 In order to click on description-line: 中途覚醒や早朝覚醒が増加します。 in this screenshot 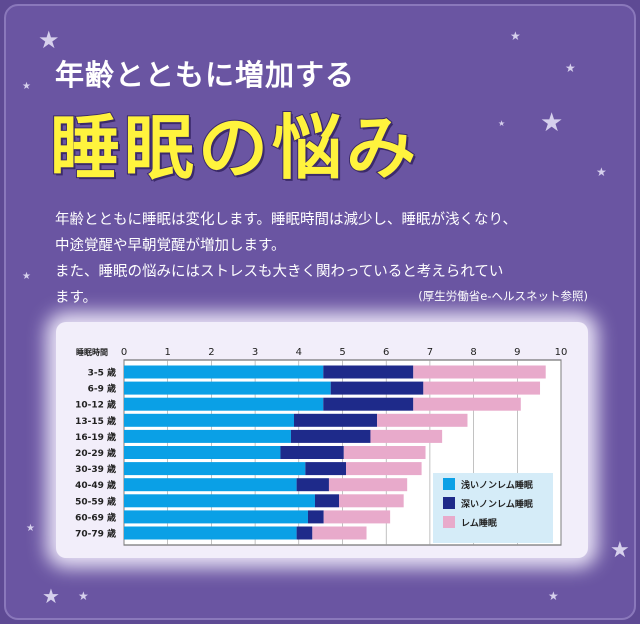, I will do `click(170, 246)`.